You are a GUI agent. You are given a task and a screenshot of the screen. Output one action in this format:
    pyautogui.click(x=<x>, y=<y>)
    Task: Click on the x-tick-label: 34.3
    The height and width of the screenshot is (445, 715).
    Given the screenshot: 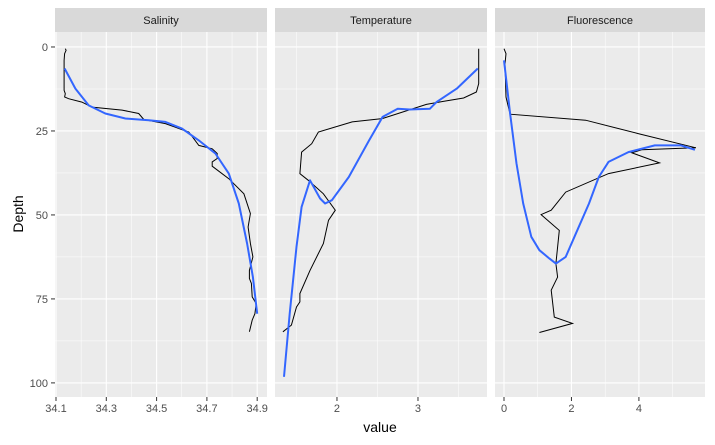 What is the action you would take?
    pyautogui.click(x=106, y=409)
    